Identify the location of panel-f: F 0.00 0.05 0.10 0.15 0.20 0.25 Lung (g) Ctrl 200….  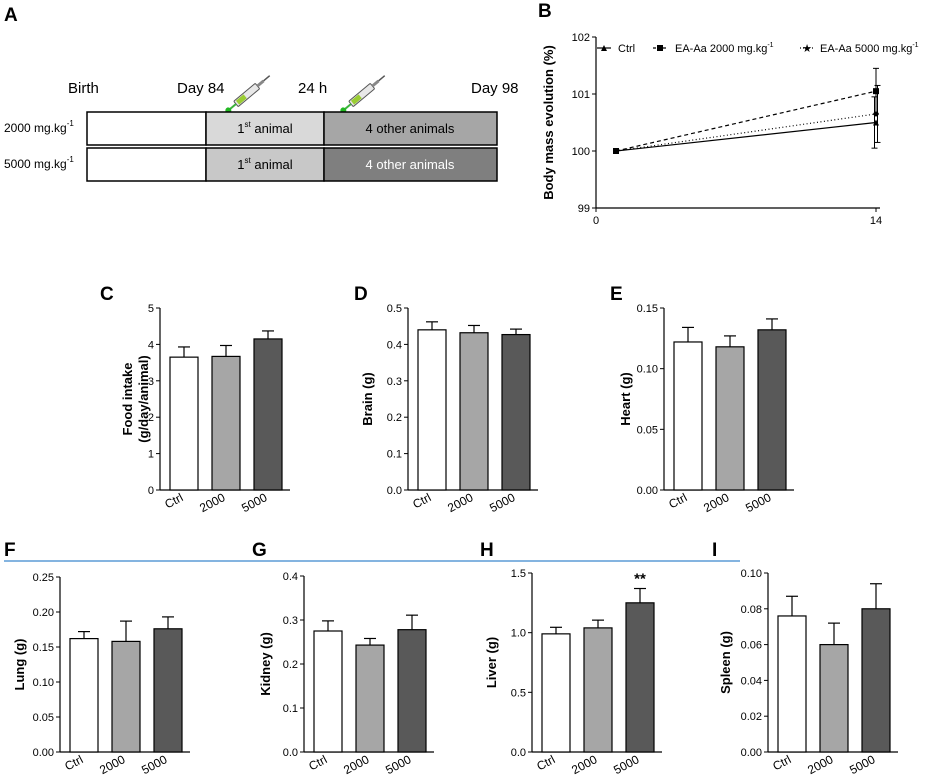
(97, 657).